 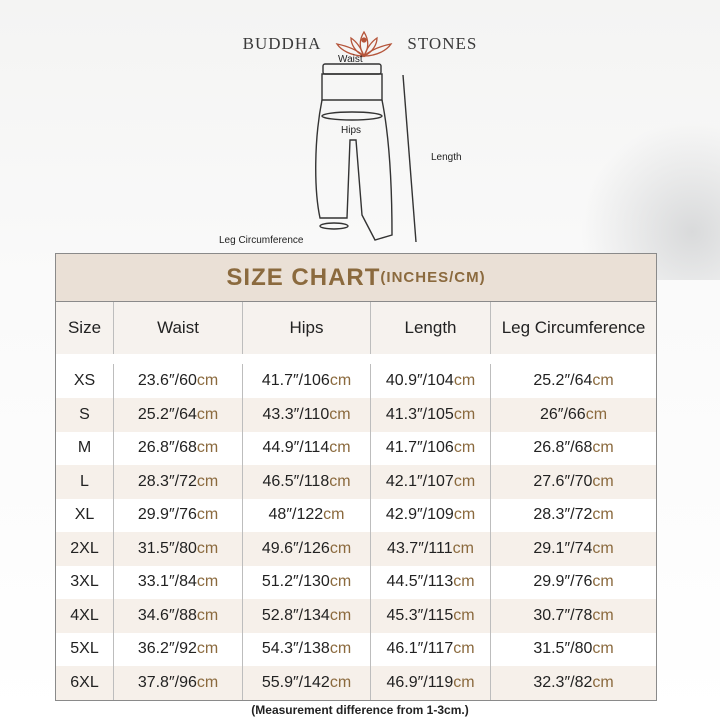 I want to click on size-cell: L, so click(x=85, y=482).